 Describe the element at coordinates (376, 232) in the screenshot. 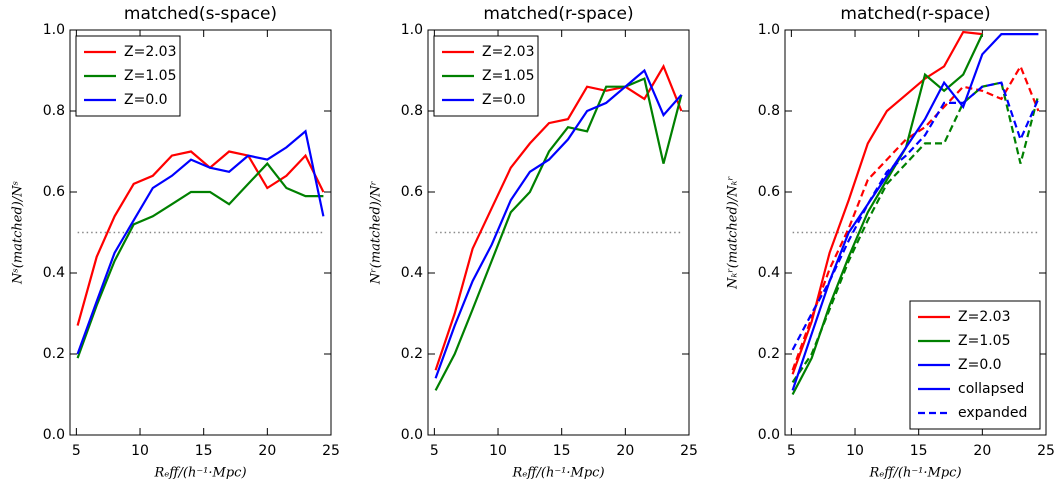

I see `y-axis-label: Nʳ(matched)/Nʳ` at that location.